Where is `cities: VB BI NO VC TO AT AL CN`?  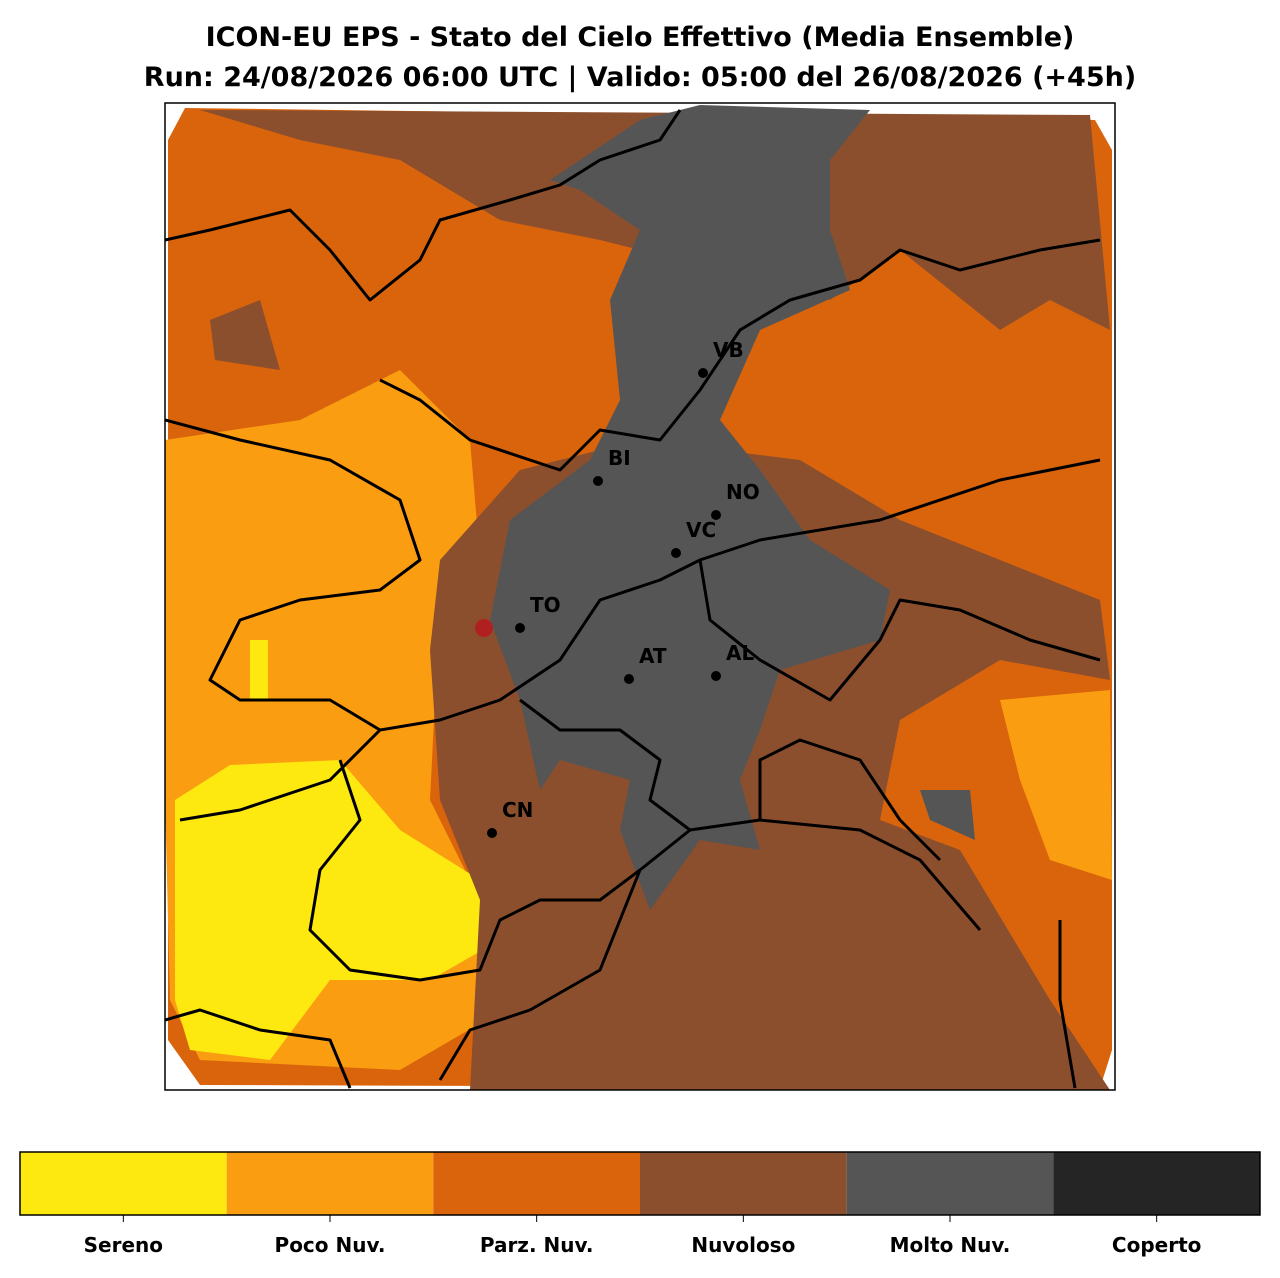
cities: VB BI NO VC TO AT AL CN is located at coordinates (623, 588).